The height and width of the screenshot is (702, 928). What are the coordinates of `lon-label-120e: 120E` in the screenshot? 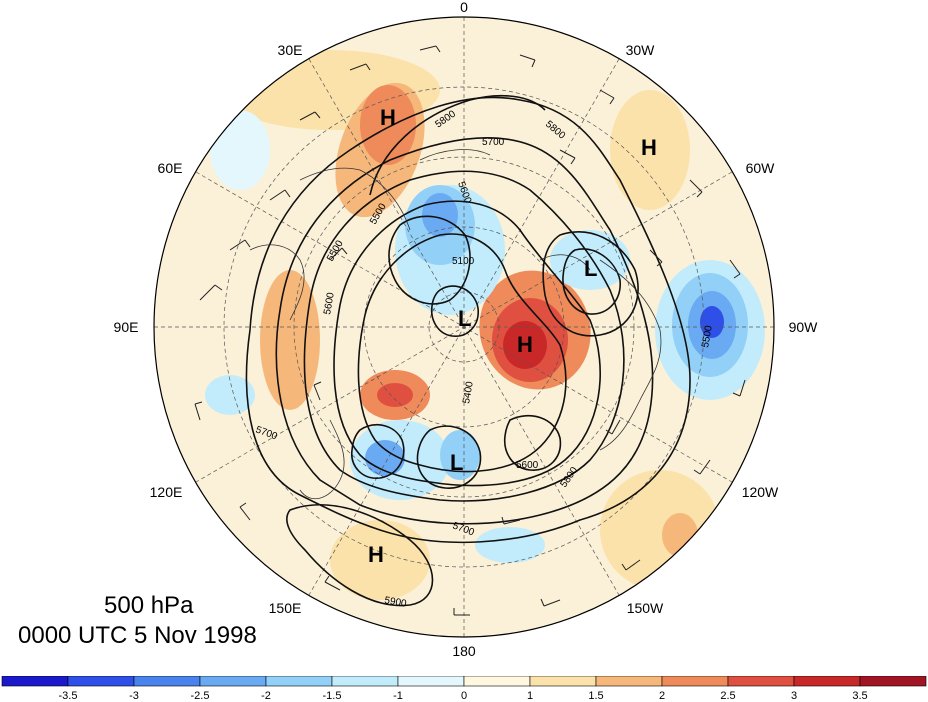 It's located at (166, 492).